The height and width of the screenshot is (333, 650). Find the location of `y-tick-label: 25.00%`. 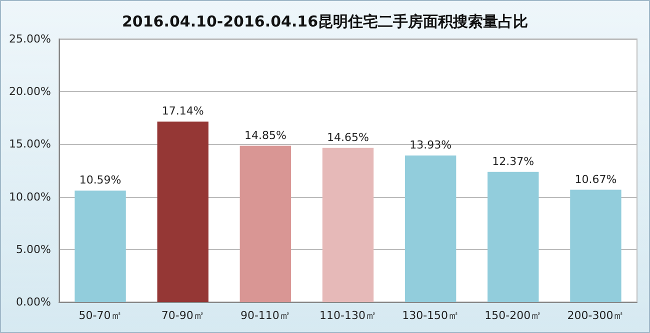

y-tick-label: 25.00% is located at coordinates (30, 39).